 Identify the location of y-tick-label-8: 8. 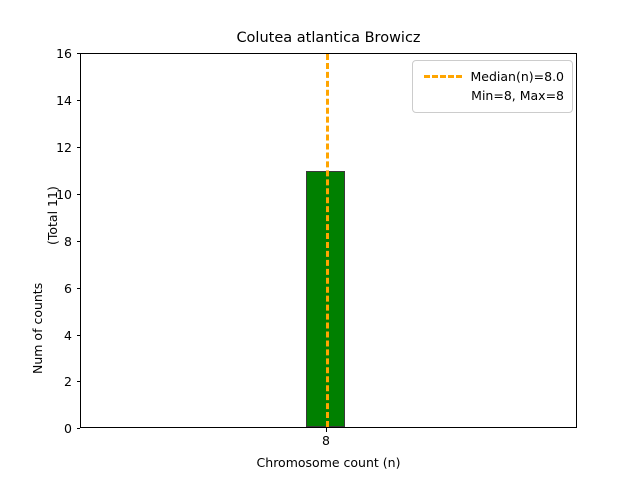
(68, 241).